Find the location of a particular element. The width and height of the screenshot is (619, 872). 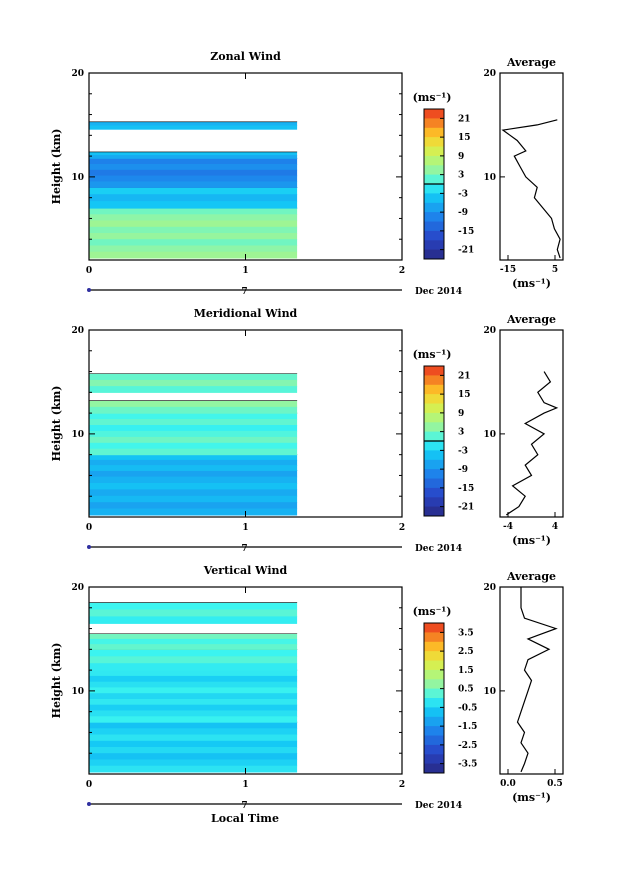

zonal-average-title: Average is located at coordinates (531, 62).